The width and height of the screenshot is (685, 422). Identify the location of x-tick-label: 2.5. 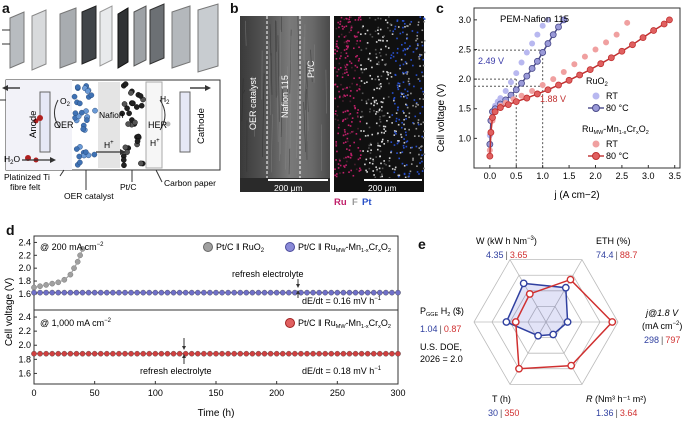
(622, 176).